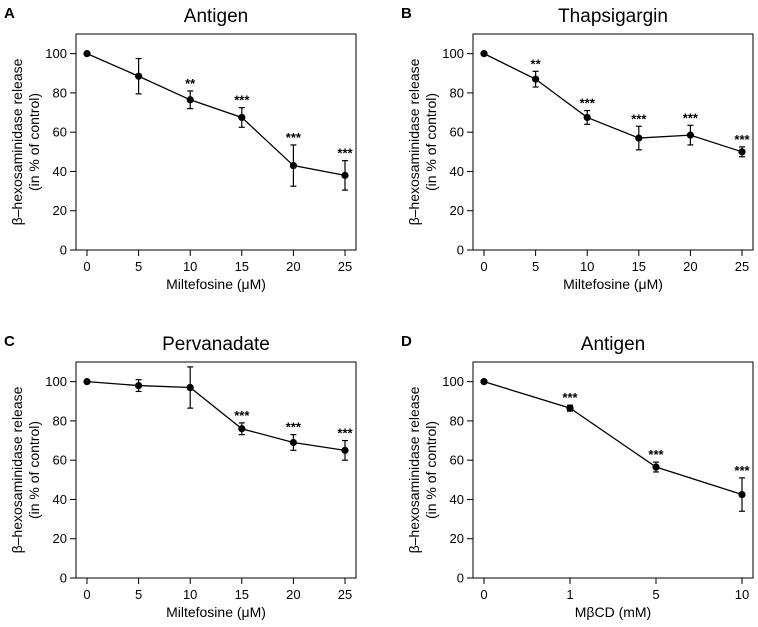  I want to click on panel-letter: C, so click(9, 341).